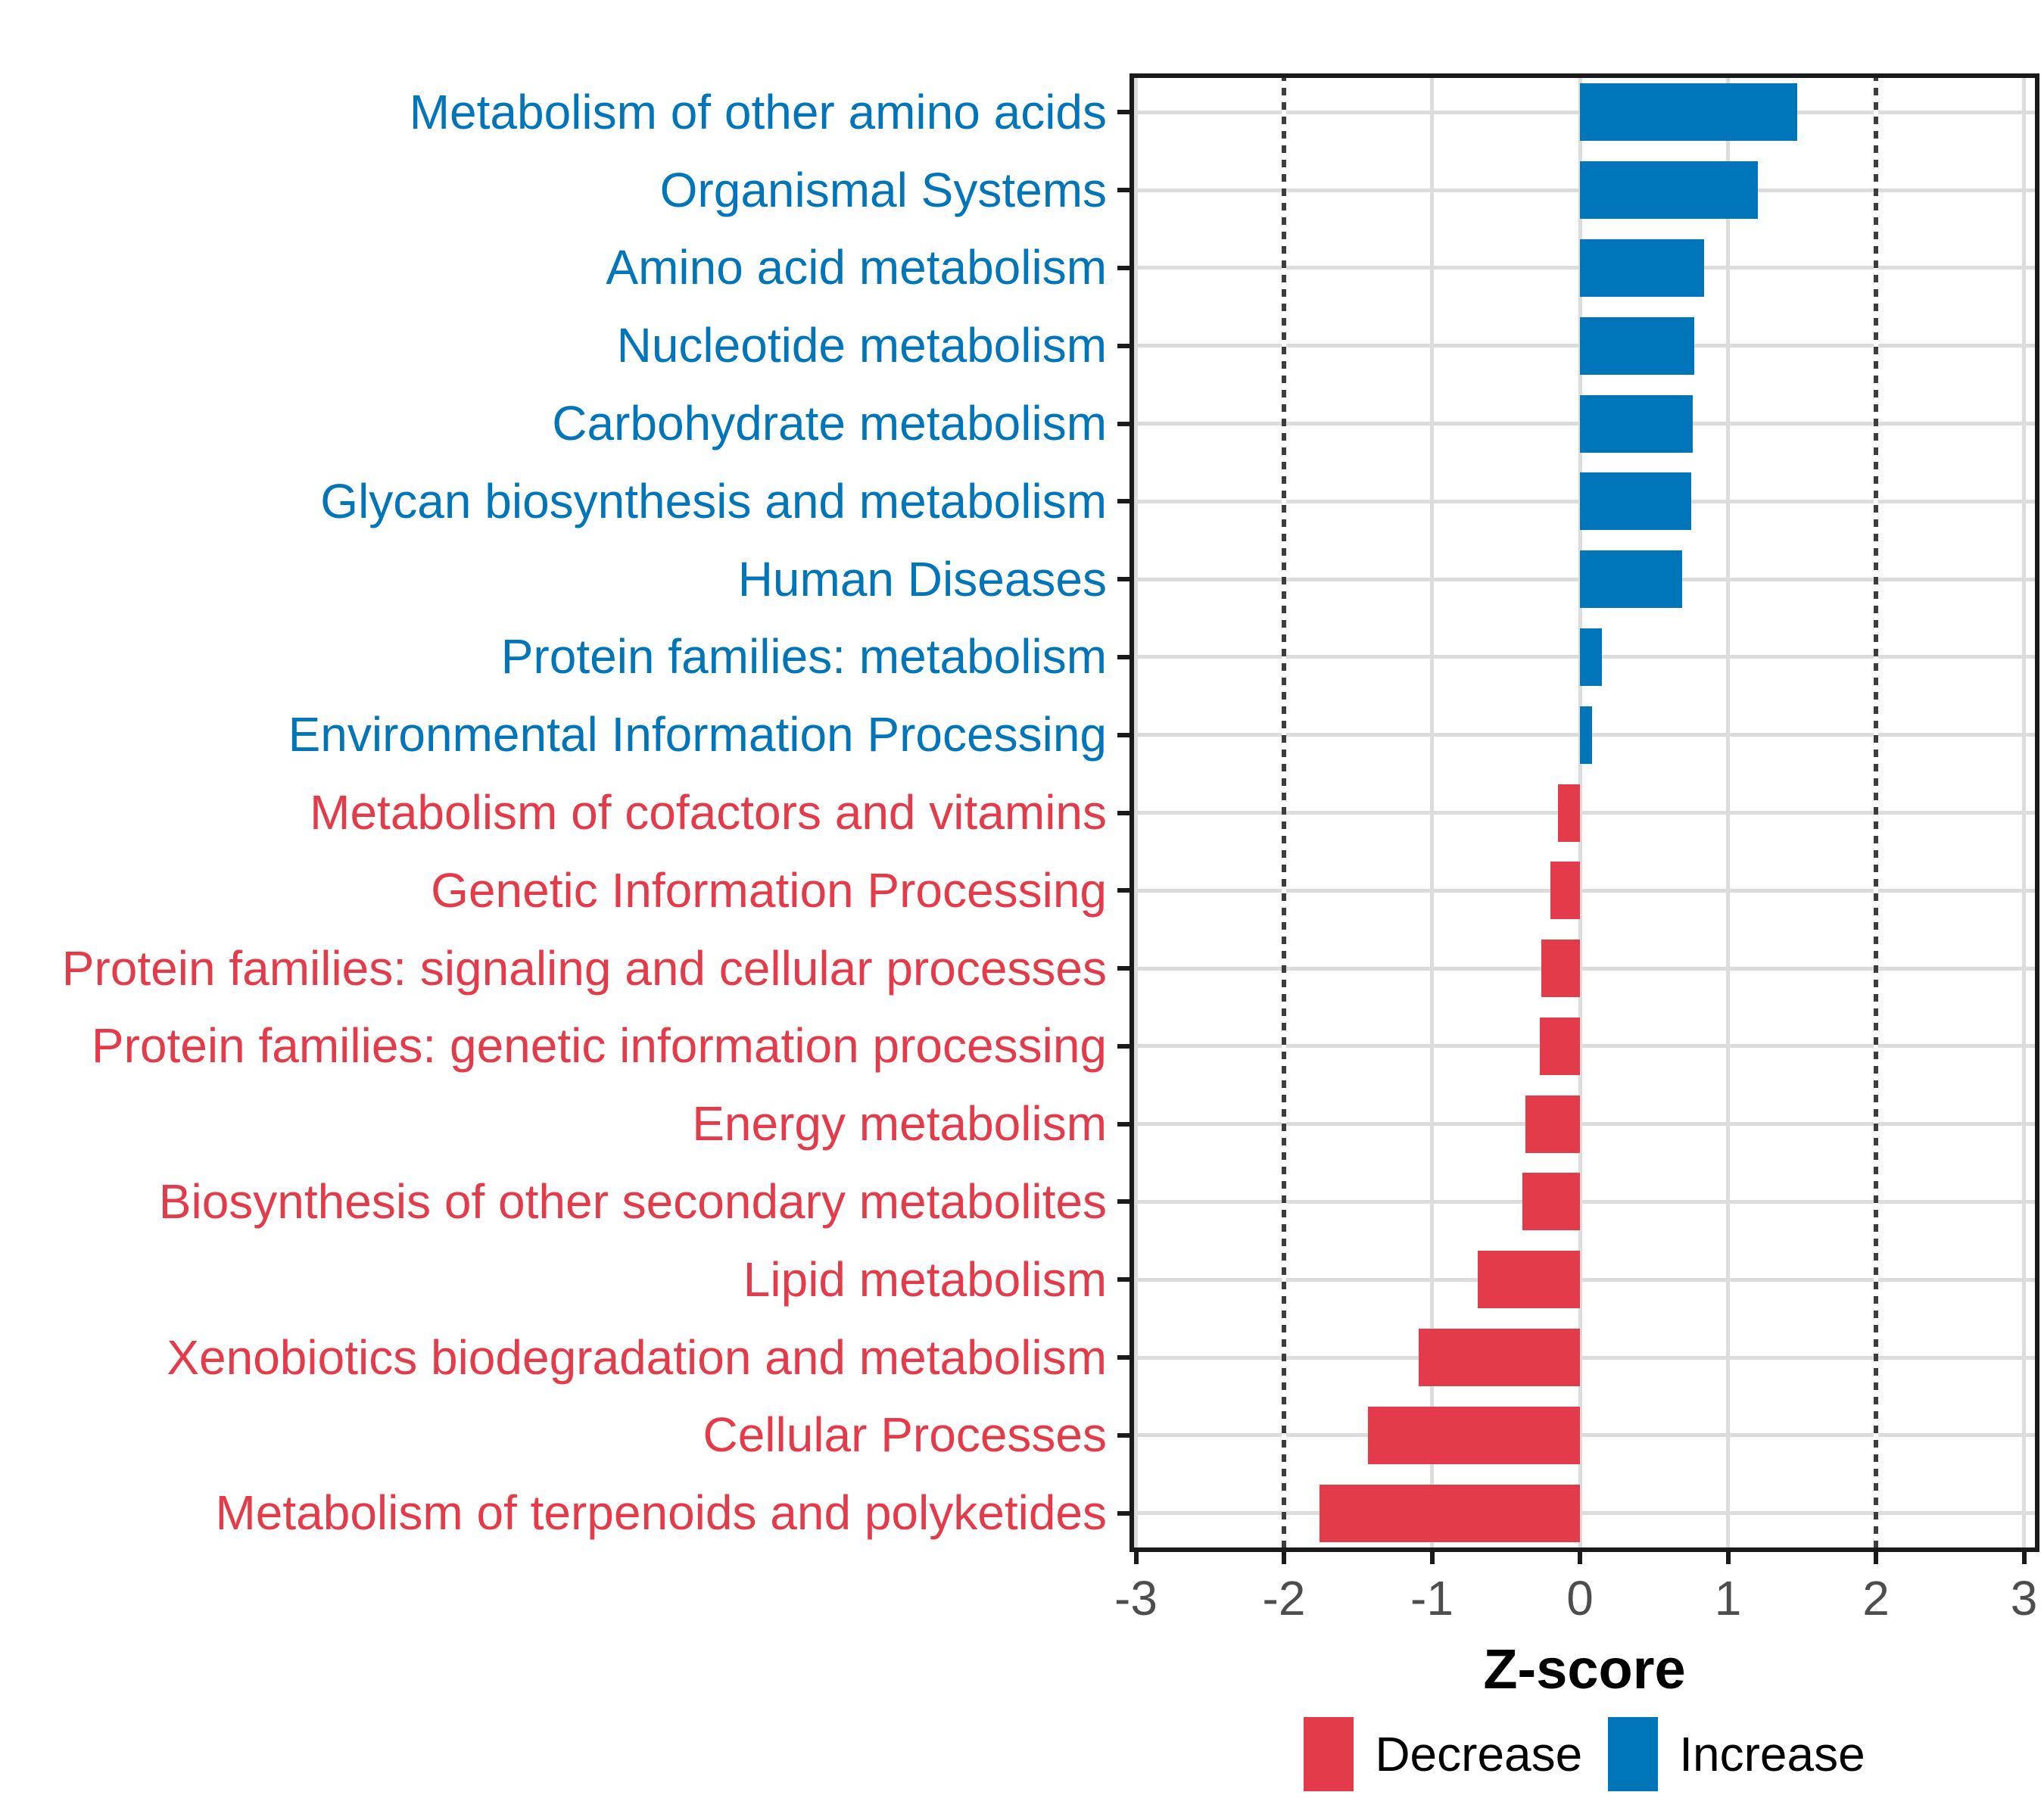 The image size is (2044, 1817). What do you see at coordinates (857, 267) in the screenshot?
I see `category-label-amino-acid-metabolism: Amino acid metabolism` at bounding box center [857, 267].